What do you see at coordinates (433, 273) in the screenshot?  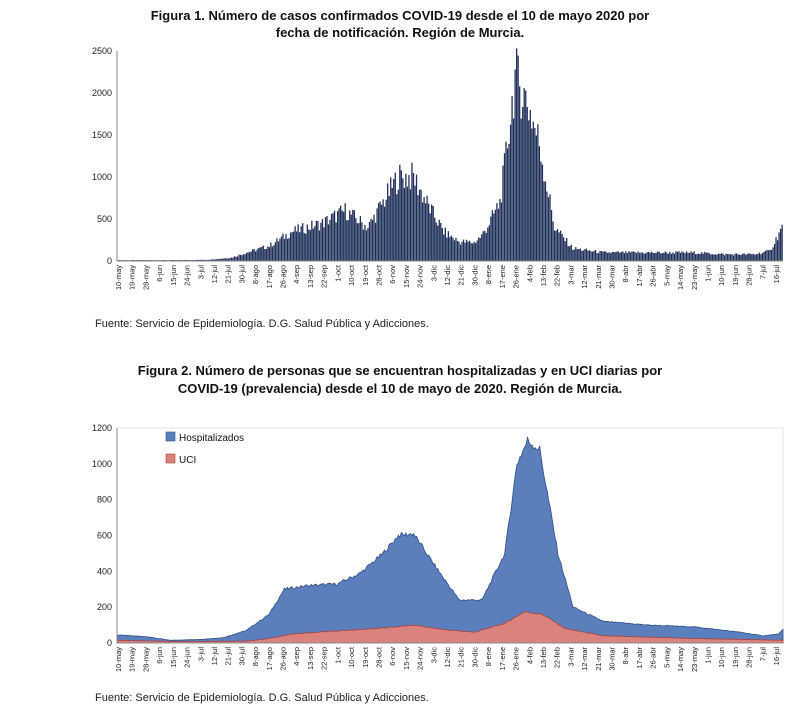 I see `figure1-x-tick-label: 3-dic` at bounding box center [433, 273].